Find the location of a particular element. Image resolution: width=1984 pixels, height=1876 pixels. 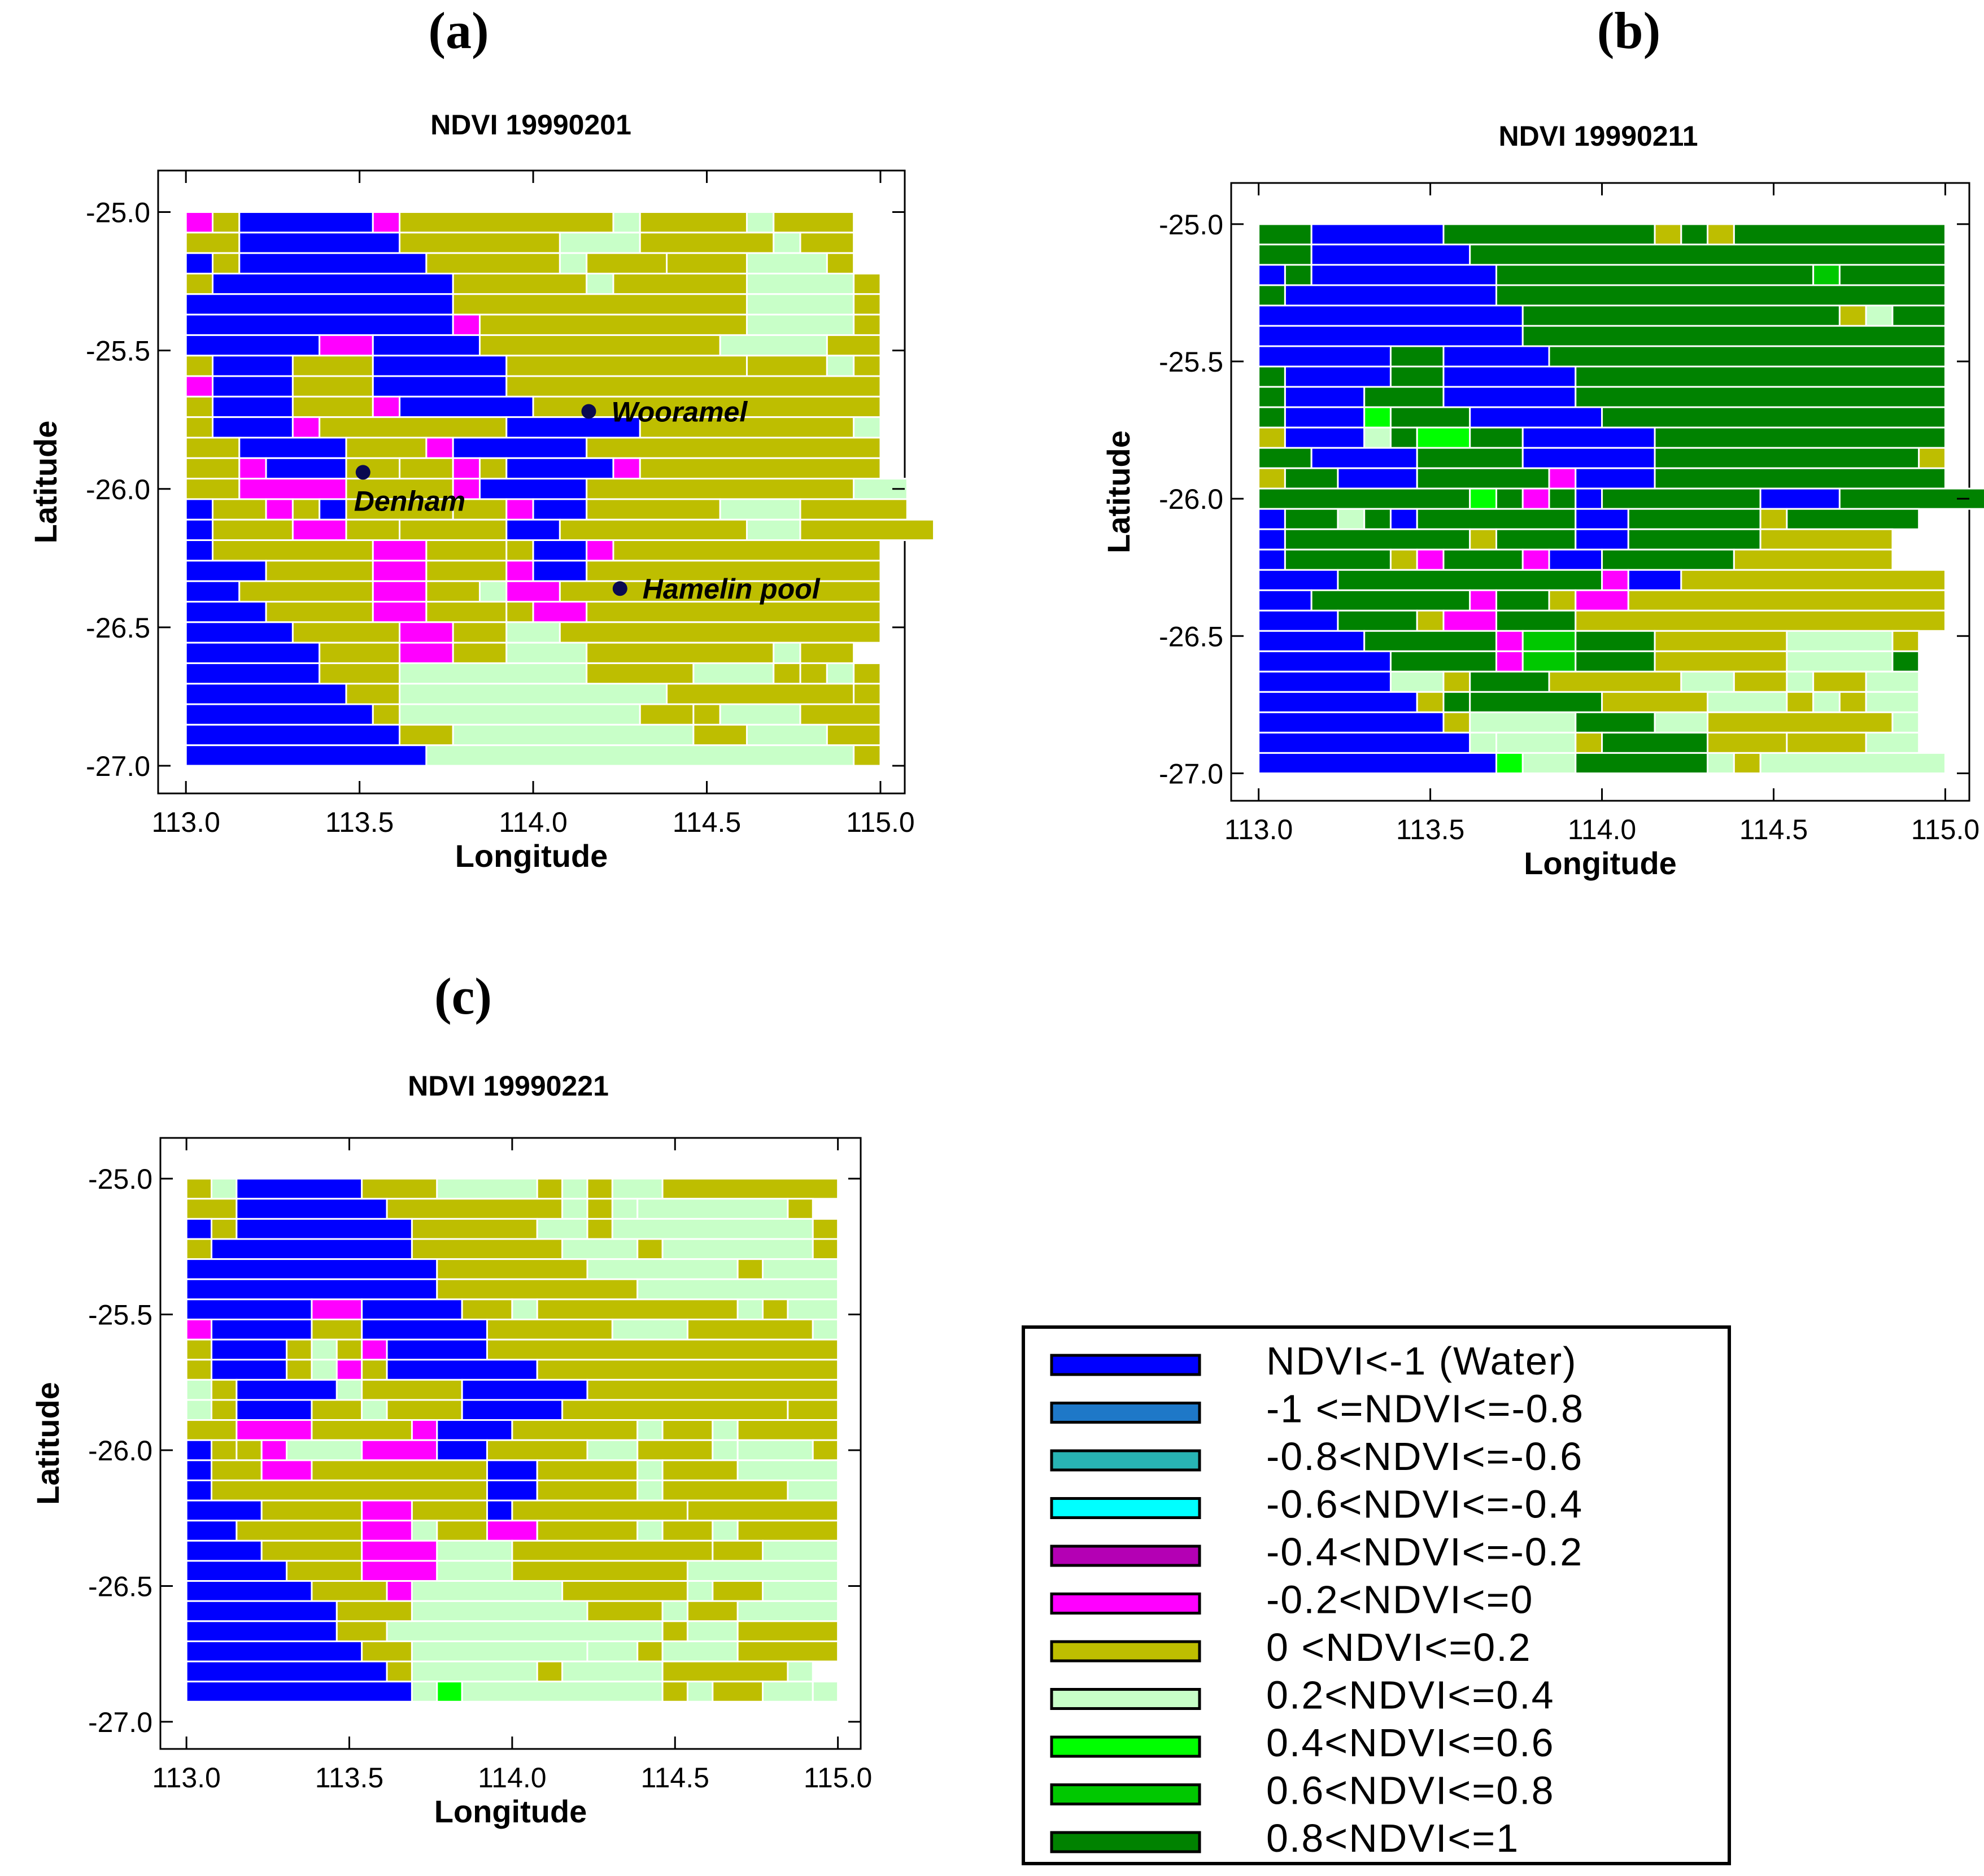

location-marker is located at coordinates (588, 412).